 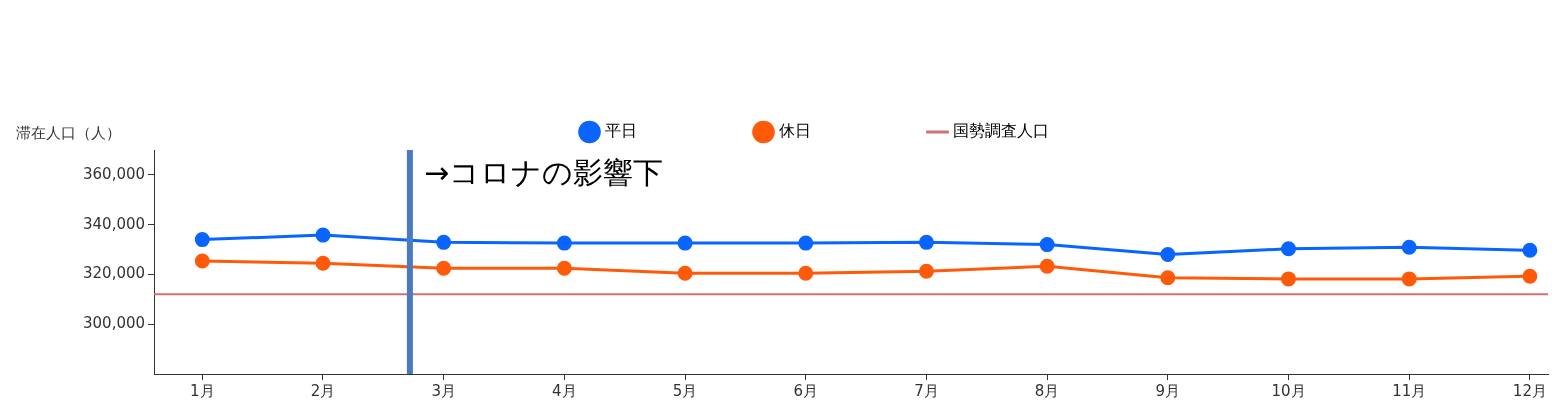 I want to click on x-tick-label: 8月, so click(x=1047, y=390).